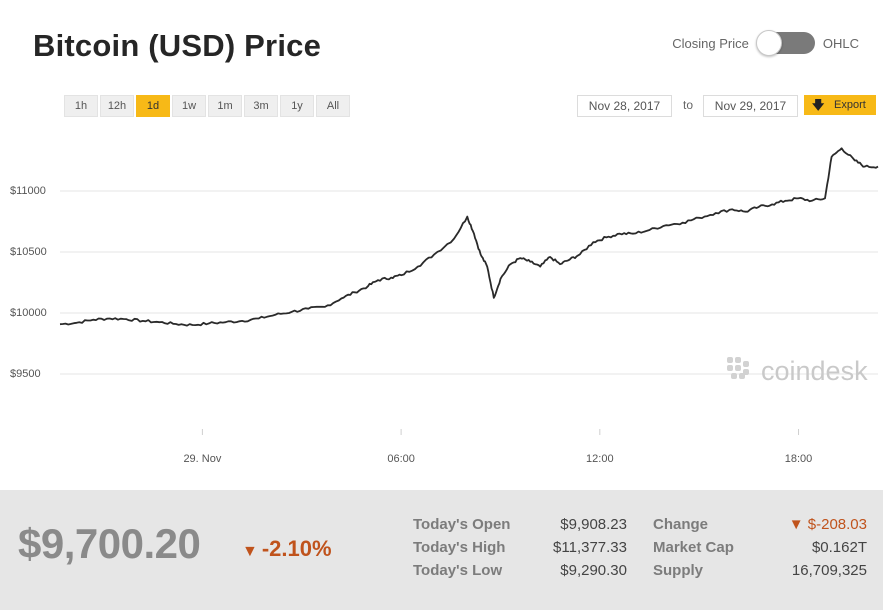  I want to click on stat-label-high: Today's High, so click(459, 547).